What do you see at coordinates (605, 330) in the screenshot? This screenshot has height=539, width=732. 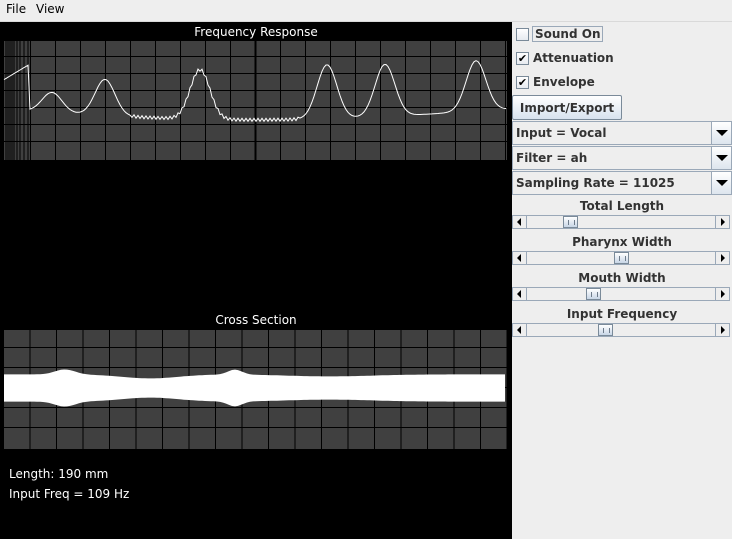 I see `input-frequency-thumb` at bounding box center [605, 330].